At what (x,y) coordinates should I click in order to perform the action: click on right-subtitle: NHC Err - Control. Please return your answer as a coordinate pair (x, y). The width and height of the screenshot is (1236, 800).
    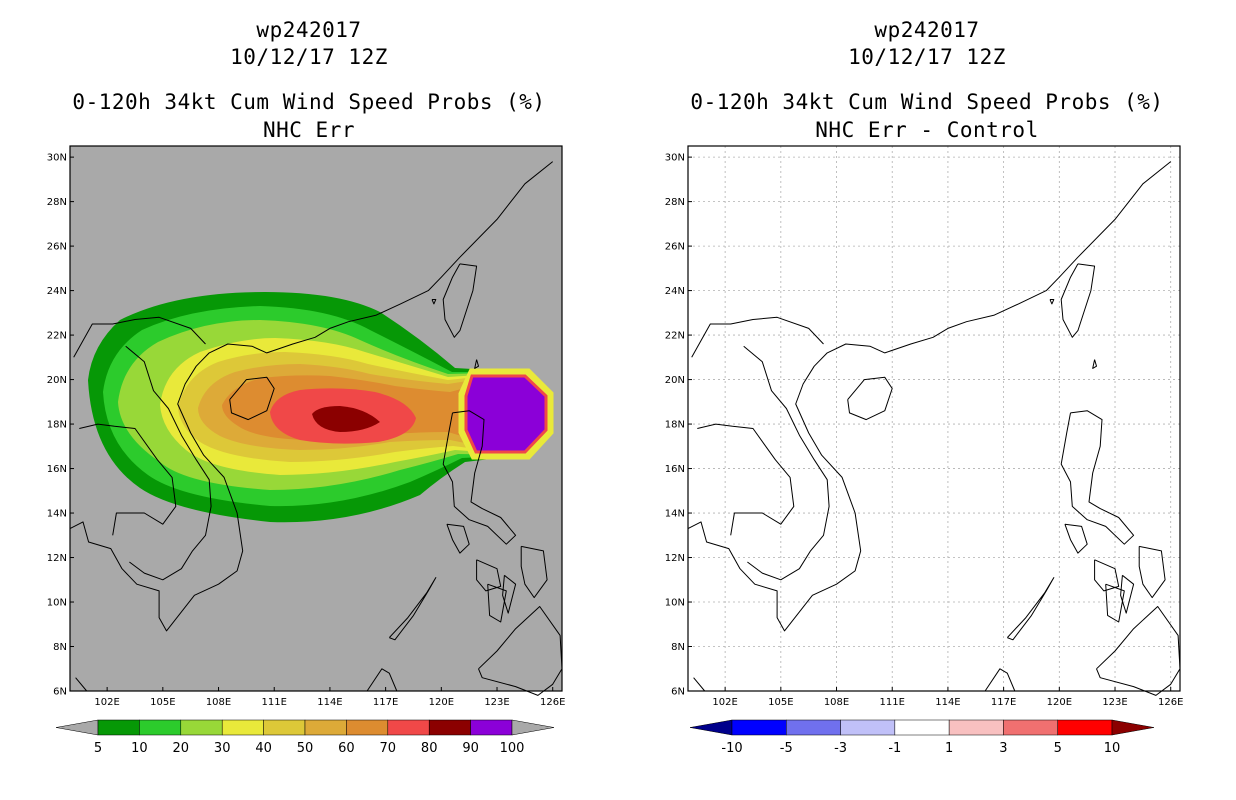
    Looking at the image, I should click on (927, 130).